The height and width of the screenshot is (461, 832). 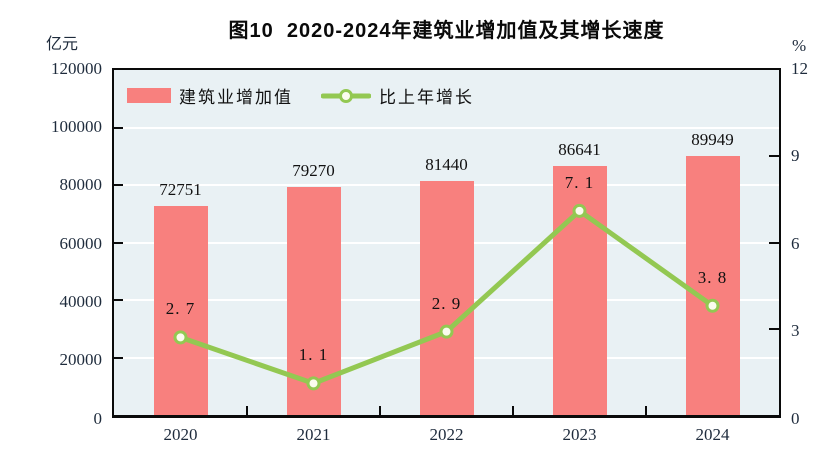 I want to click on gridline, so click(x=446, y=127).